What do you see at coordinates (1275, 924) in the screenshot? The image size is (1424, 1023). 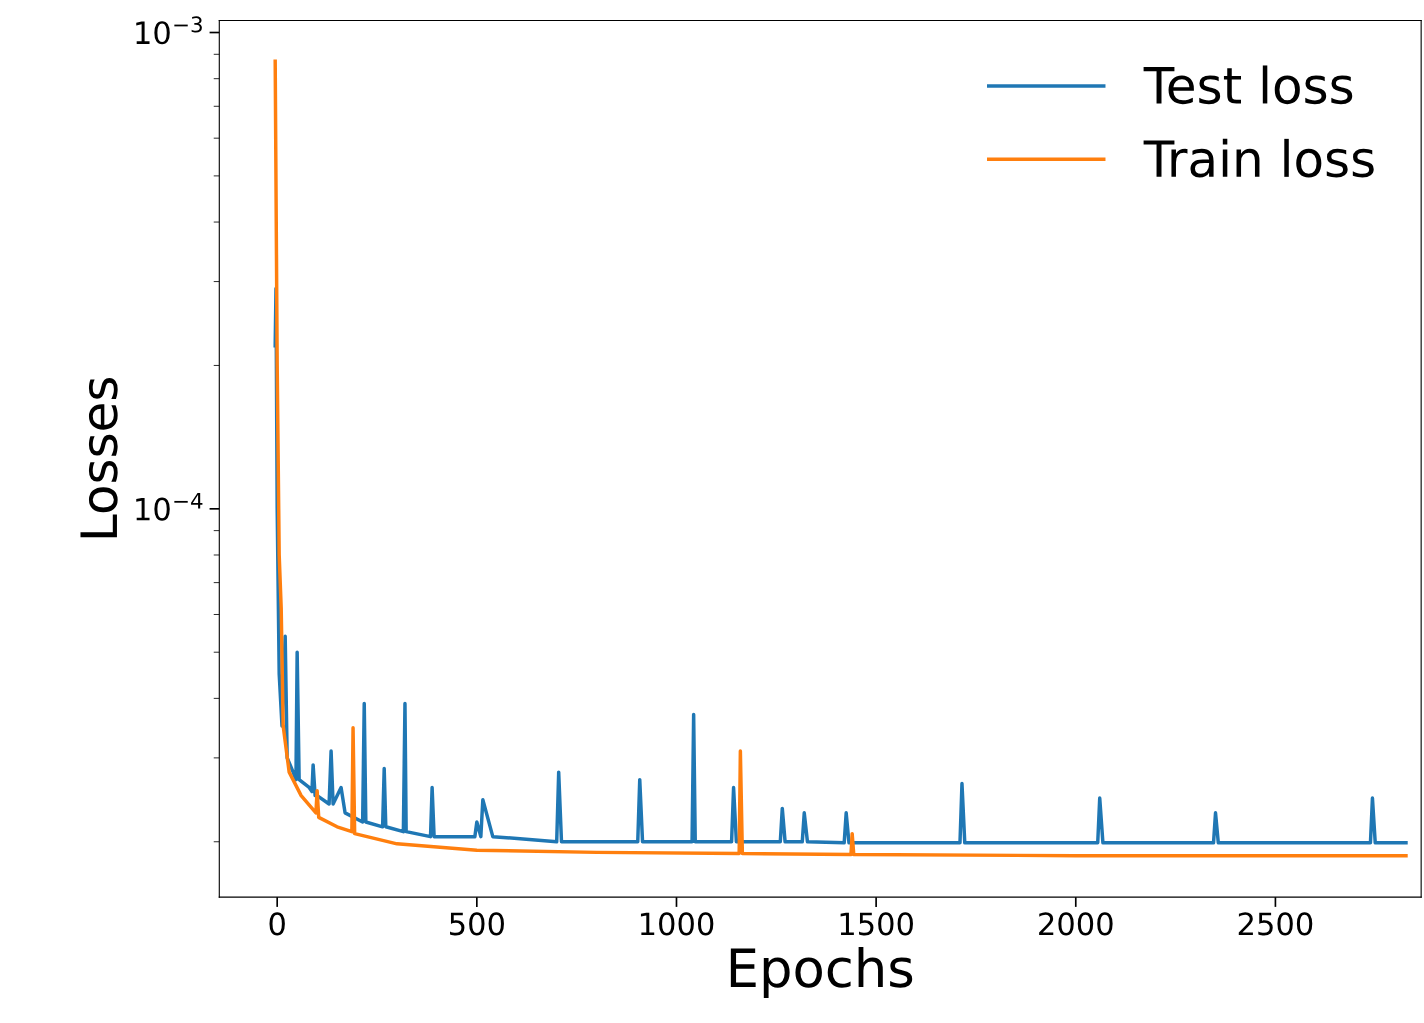 I see `x-tick-label: 2500` at bounding box center [1275, 924].